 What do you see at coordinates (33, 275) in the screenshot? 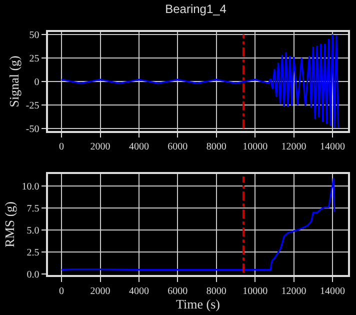
I see `y-tick-label: 0.0` at bounding box center [33, 275].